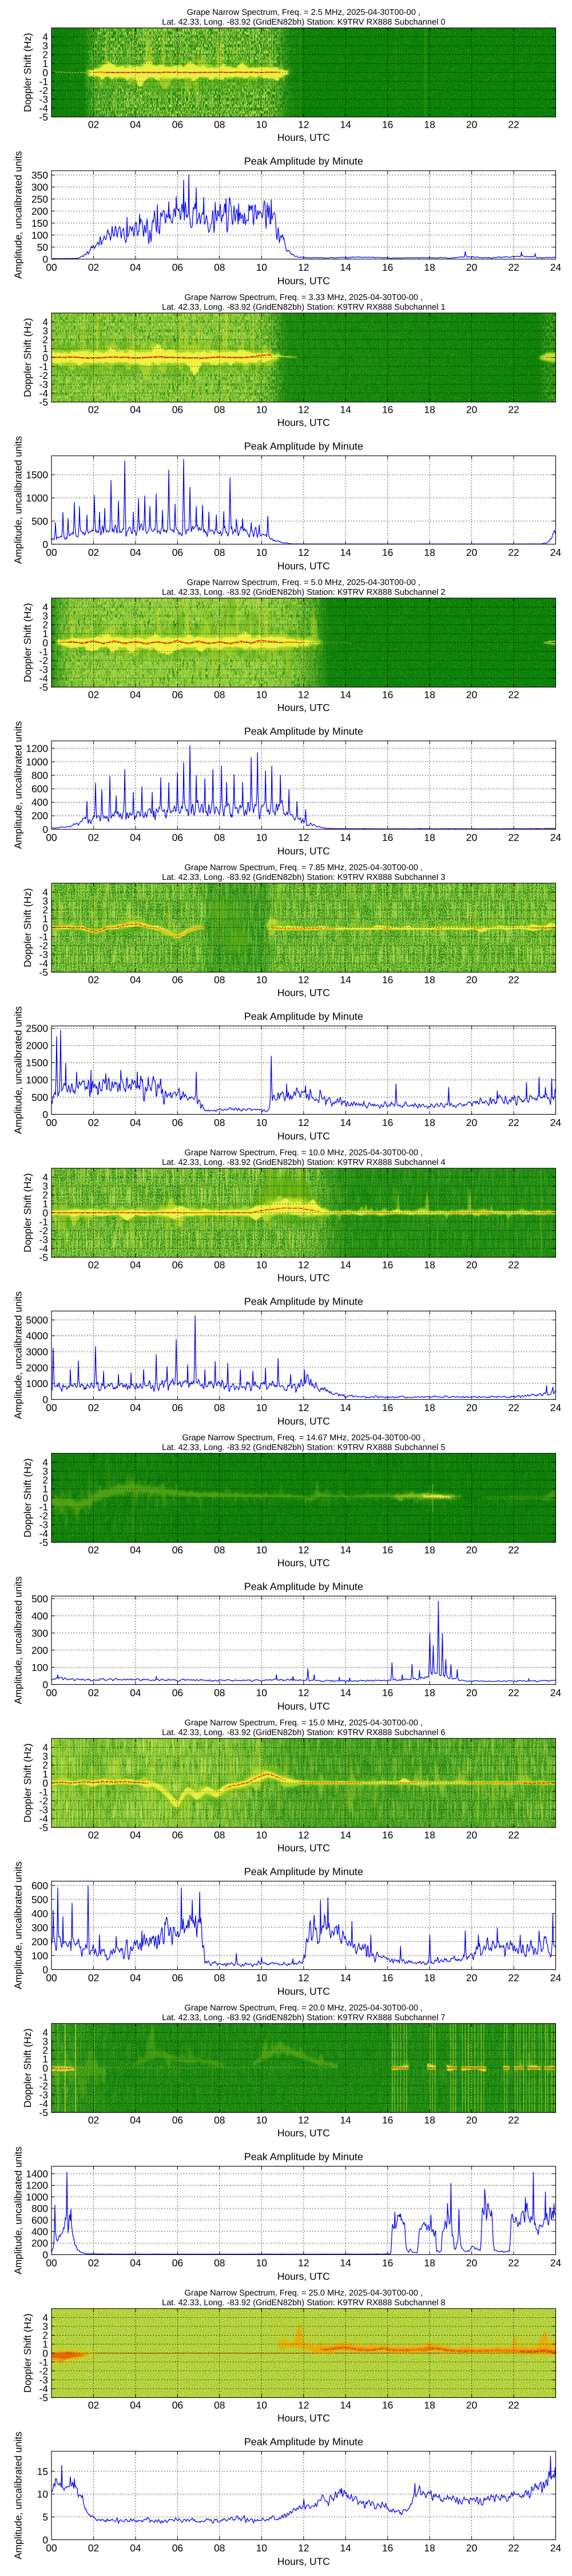  Describe the element at coordinates (45, 2517) in the screenshot. I see `svg-text: 5` at that location.